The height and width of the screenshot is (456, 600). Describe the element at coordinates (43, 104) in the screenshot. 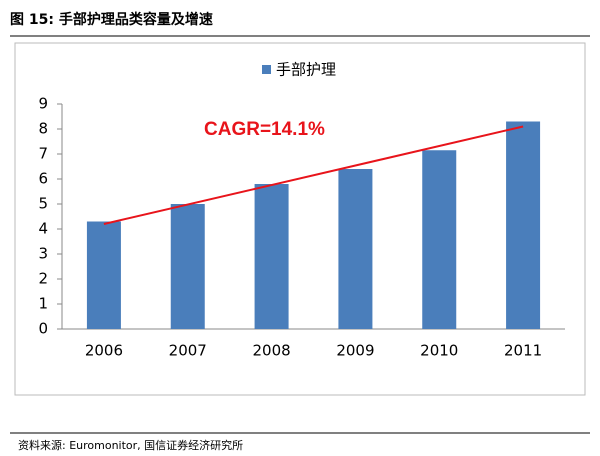

I see `y-tick-label: 9` at that location.